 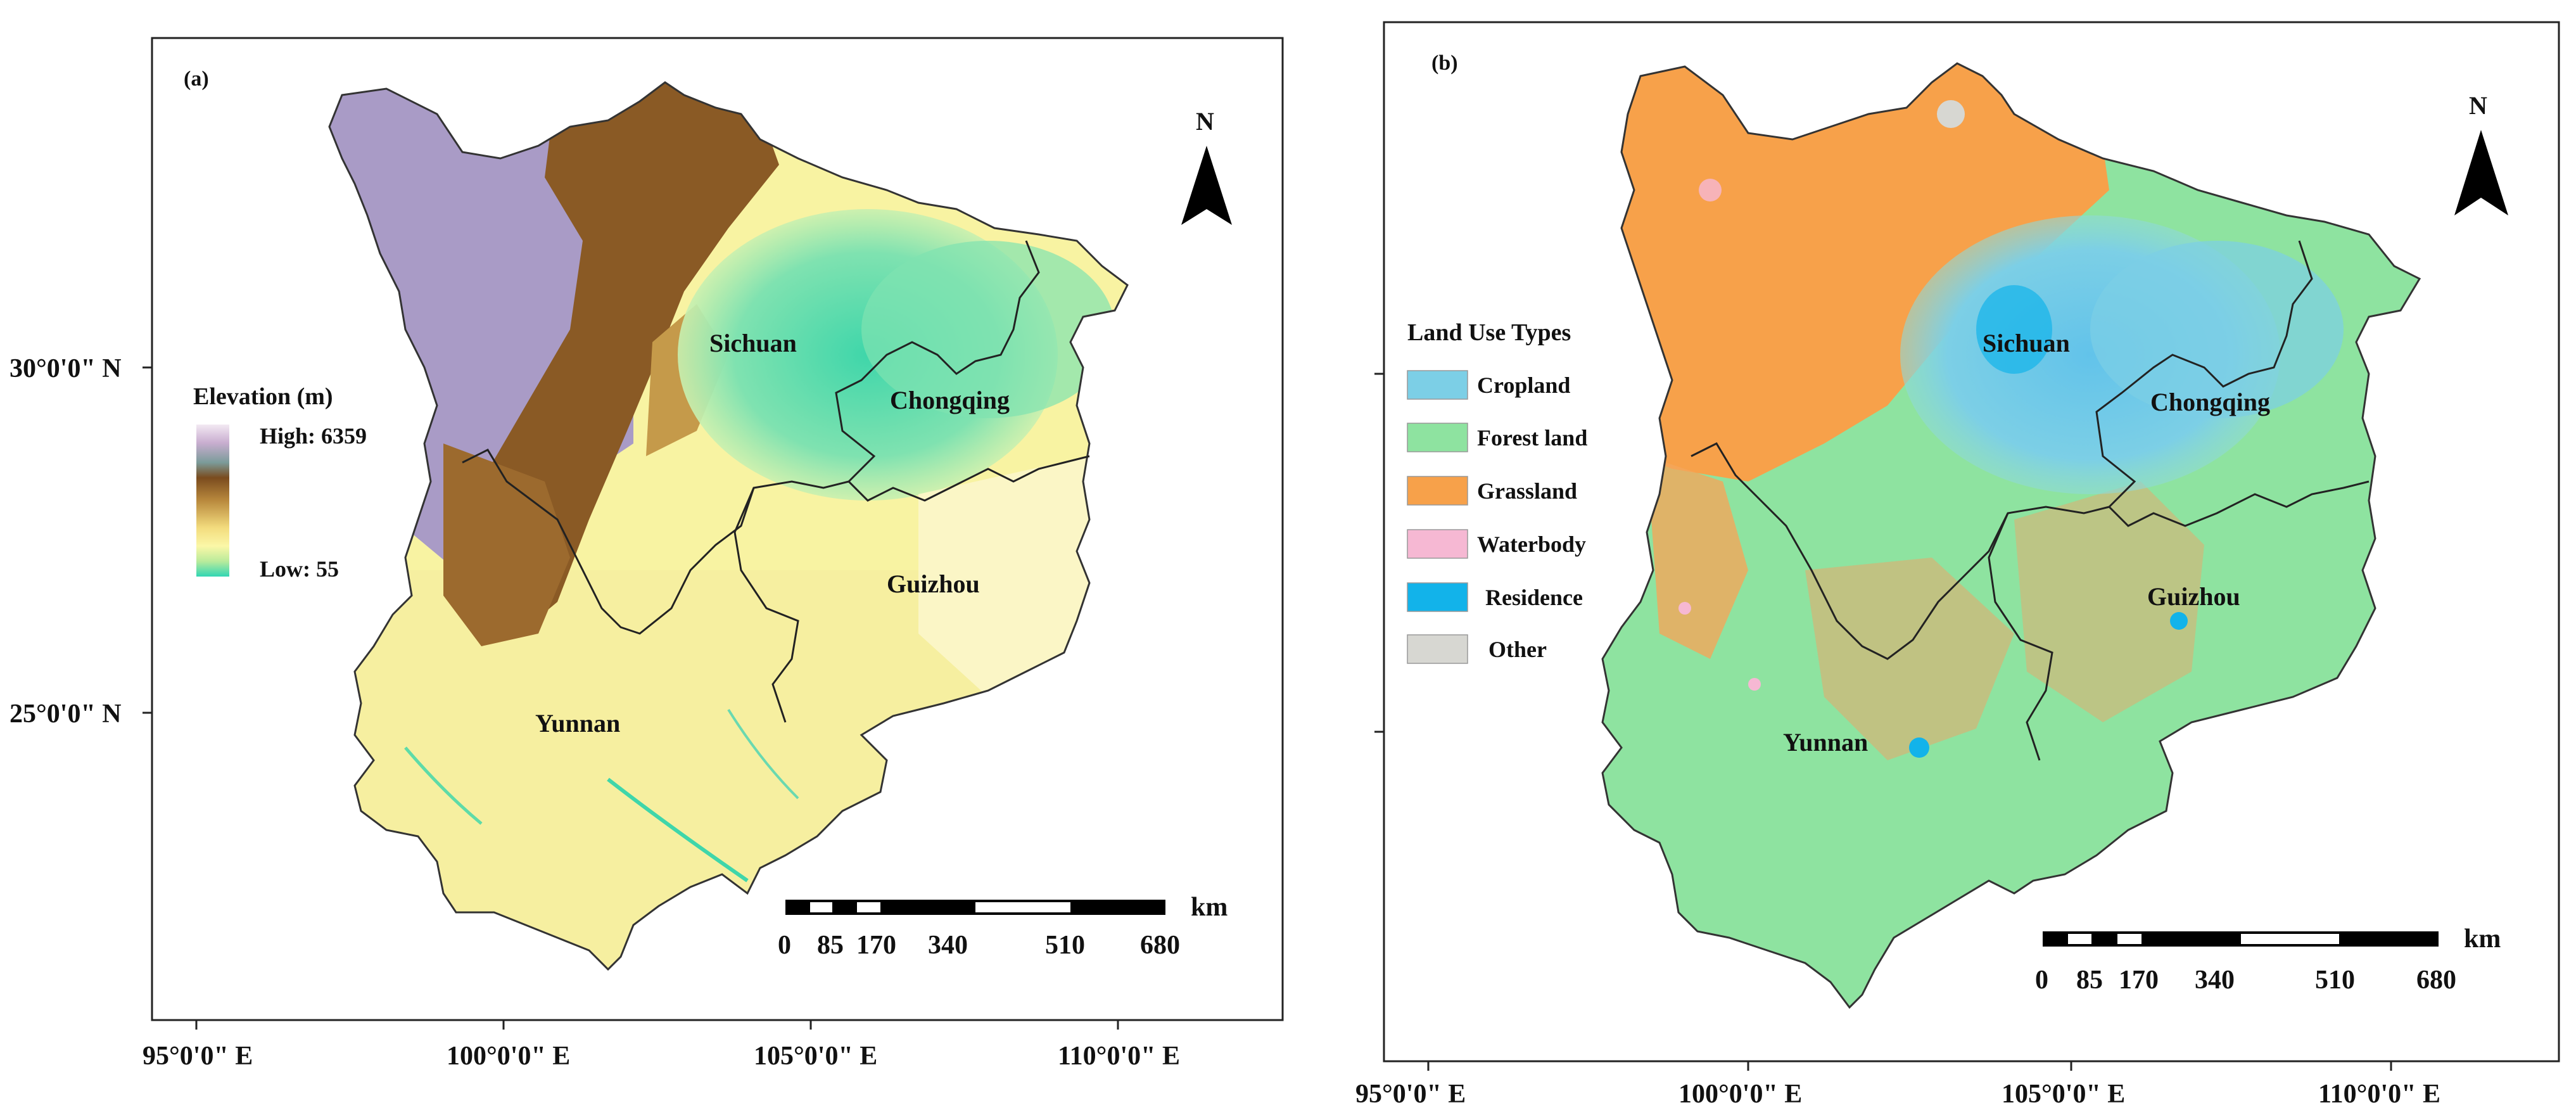 I want to click on legend-label: Waterbody, so click(x=1531, y=544).